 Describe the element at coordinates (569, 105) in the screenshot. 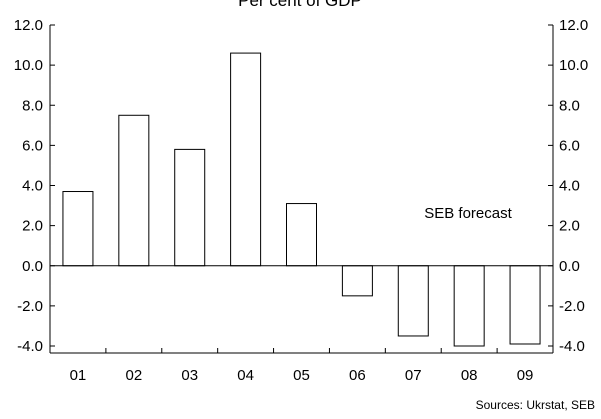

I see `right-y-tick-label: 8.0` at that location.